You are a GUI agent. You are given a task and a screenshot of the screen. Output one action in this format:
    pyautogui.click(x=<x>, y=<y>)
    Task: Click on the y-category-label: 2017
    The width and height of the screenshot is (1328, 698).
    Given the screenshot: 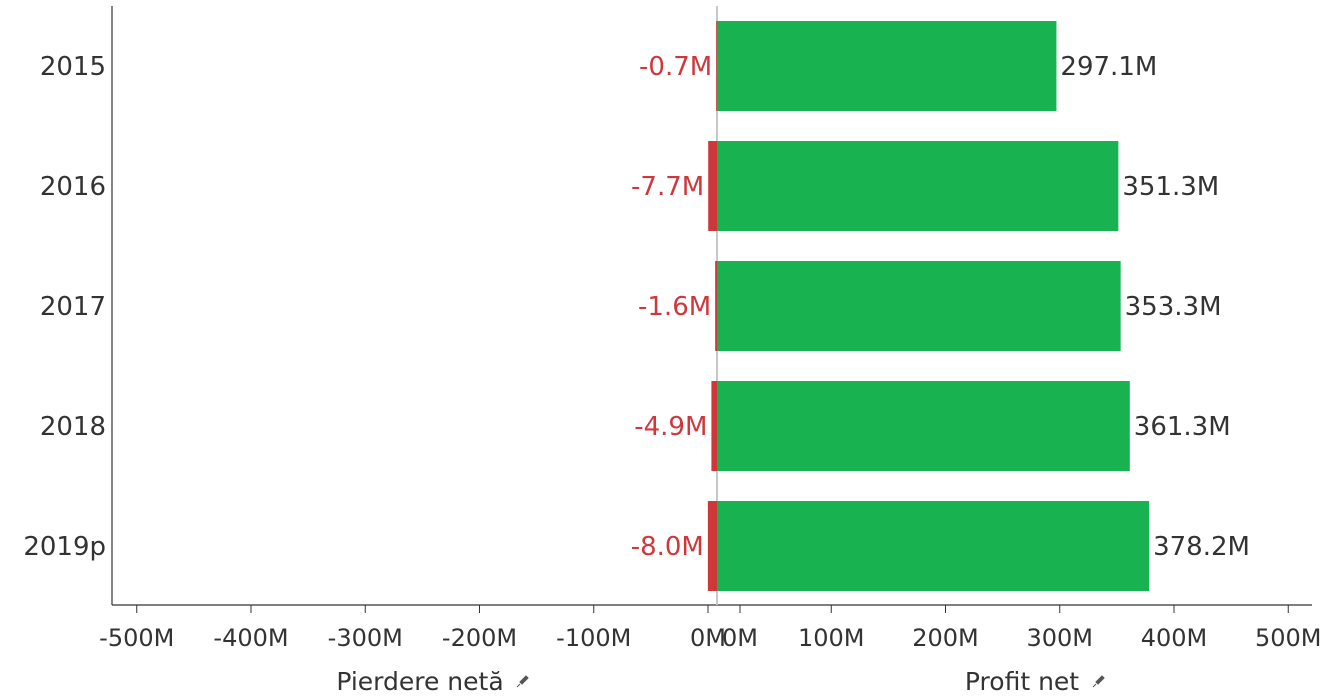 What is the action you would take?
    pyautogui.click(x=73, y=307)
    